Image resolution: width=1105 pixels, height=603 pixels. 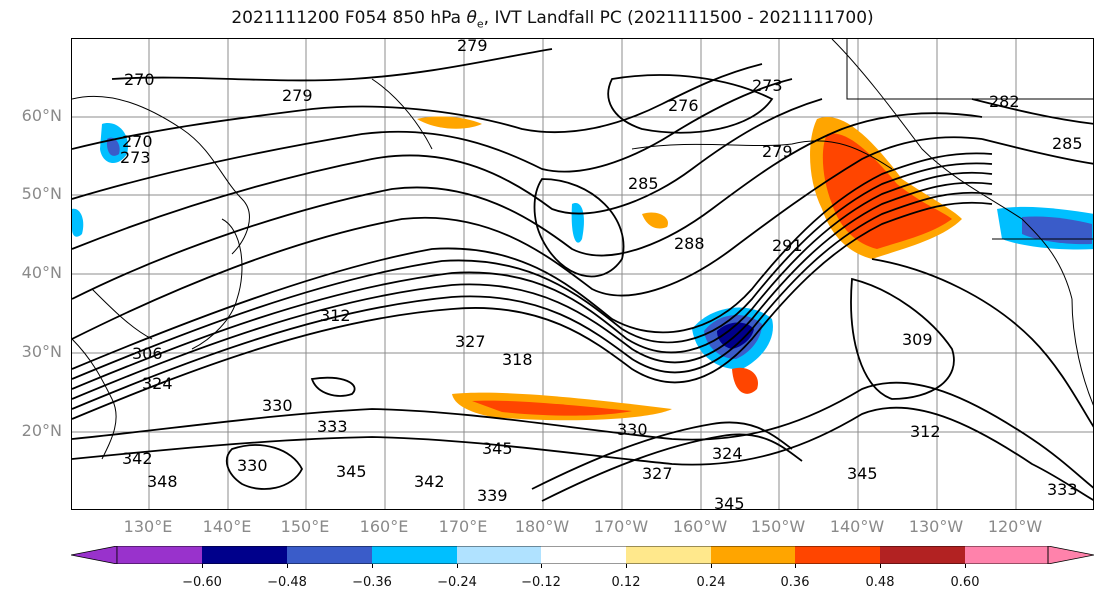 I want to click on colorbar-tick-label: 0.36, so click(x=795, y=582).